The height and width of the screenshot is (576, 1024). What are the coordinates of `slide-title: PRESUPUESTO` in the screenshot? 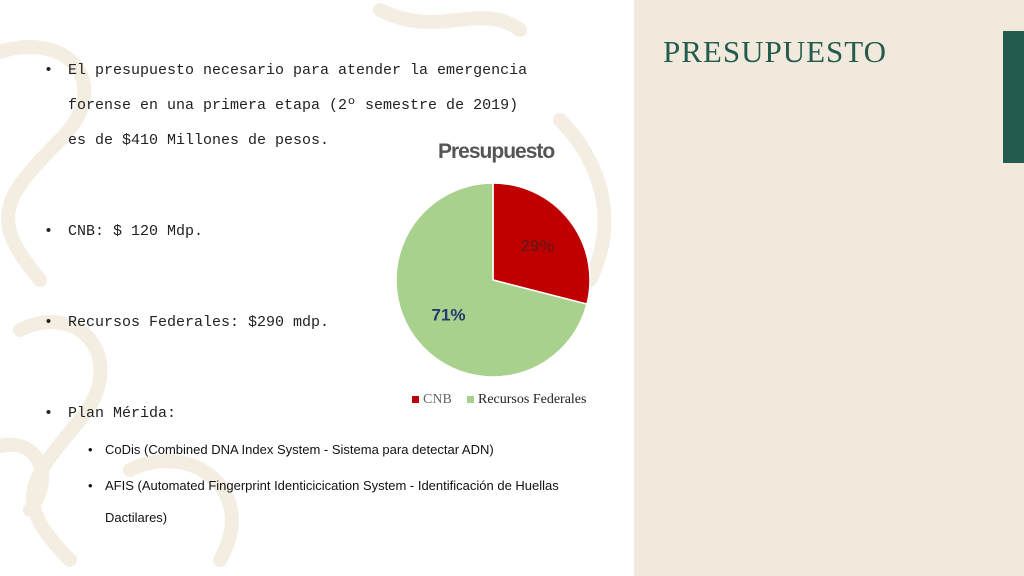 It's located at (775, 51).